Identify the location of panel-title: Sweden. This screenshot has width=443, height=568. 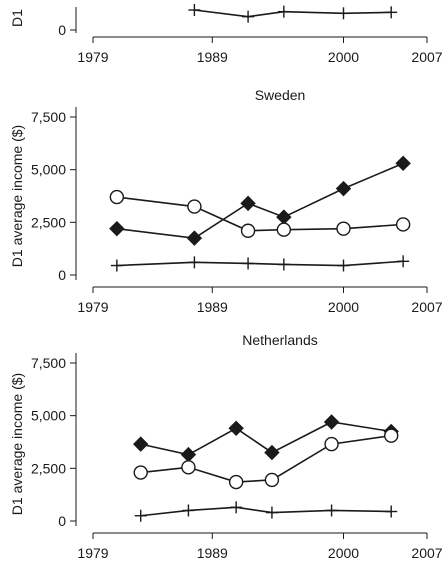
(280, 95).